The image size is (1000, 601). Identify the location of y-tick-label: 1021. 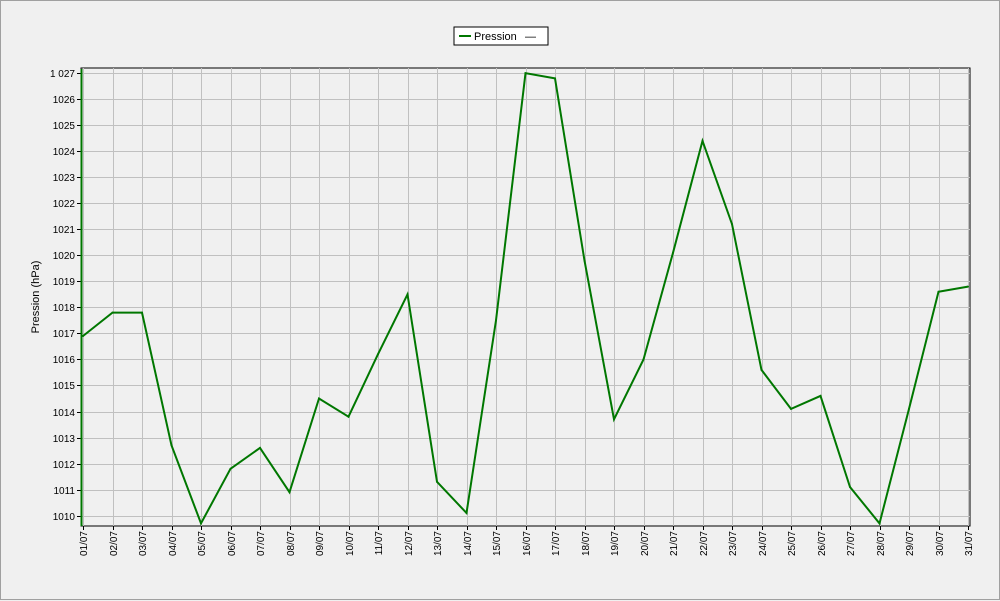
(64, 230).